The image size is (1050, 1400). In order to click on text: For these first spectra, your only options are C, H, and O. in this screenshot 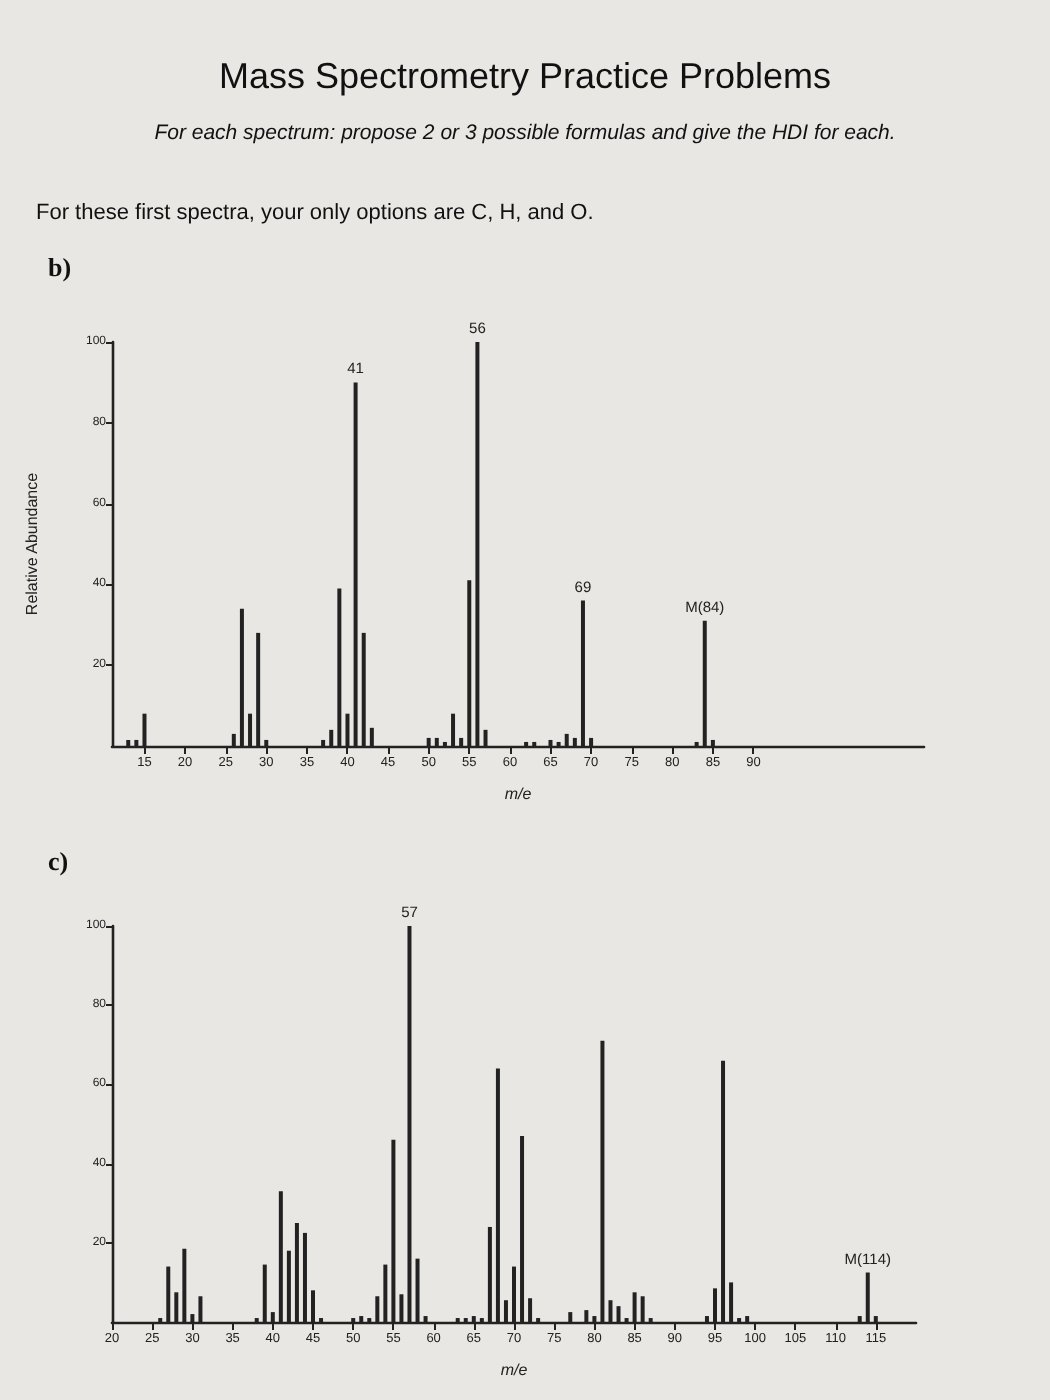, I will do `click(315, 213)`.